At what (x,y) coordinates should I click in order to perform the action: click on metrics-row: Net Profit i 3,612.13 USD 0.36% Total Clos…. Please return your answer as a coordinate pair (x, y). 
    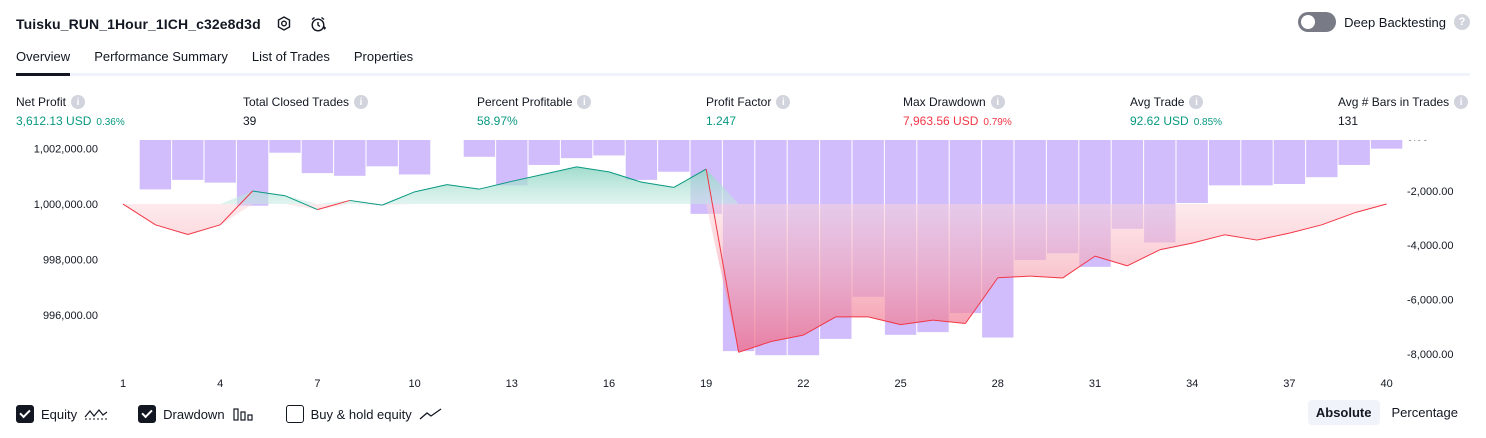
    Looking at the image, I should click on (743, 112).